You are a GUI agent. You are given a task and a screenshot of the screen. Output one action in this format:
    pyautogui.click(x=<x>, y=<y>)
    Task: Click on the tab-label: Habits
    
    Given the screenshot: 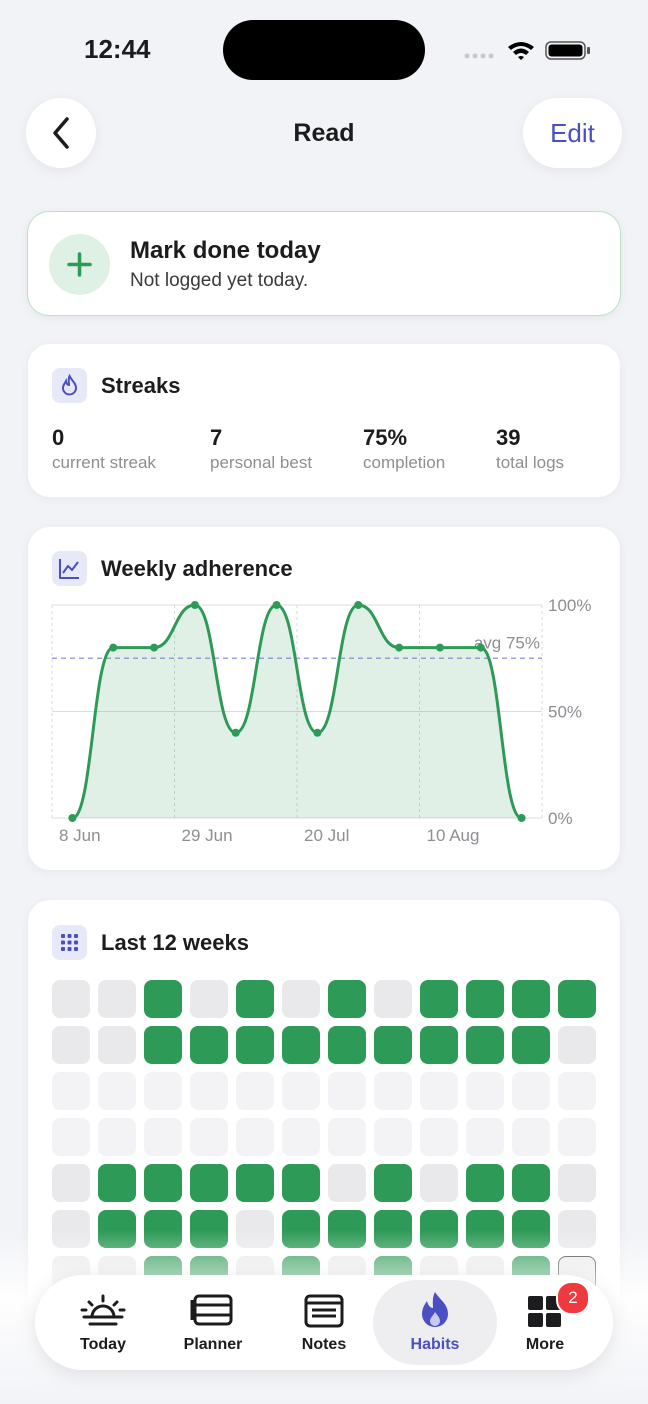 What is the action you would take?
    pyautogui.click(x=435, y=1344)
    